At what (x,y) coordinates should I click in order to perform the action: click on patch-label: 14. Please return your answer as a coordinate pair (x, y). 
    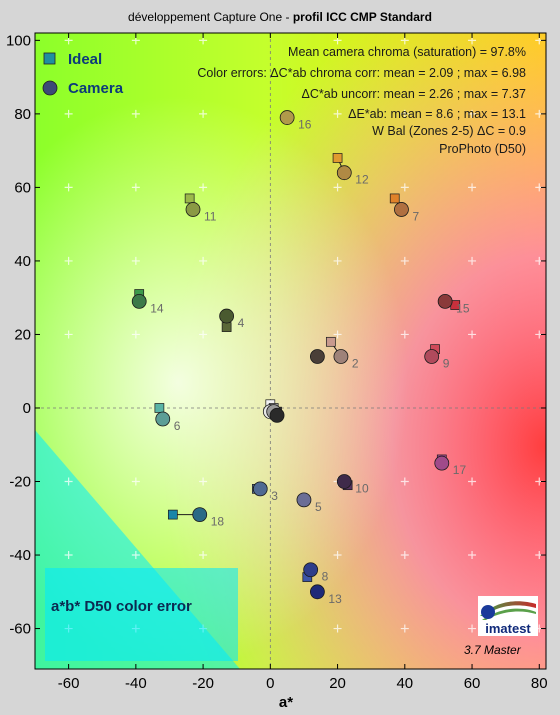
    Looking at the image, I should click on (157, 308).